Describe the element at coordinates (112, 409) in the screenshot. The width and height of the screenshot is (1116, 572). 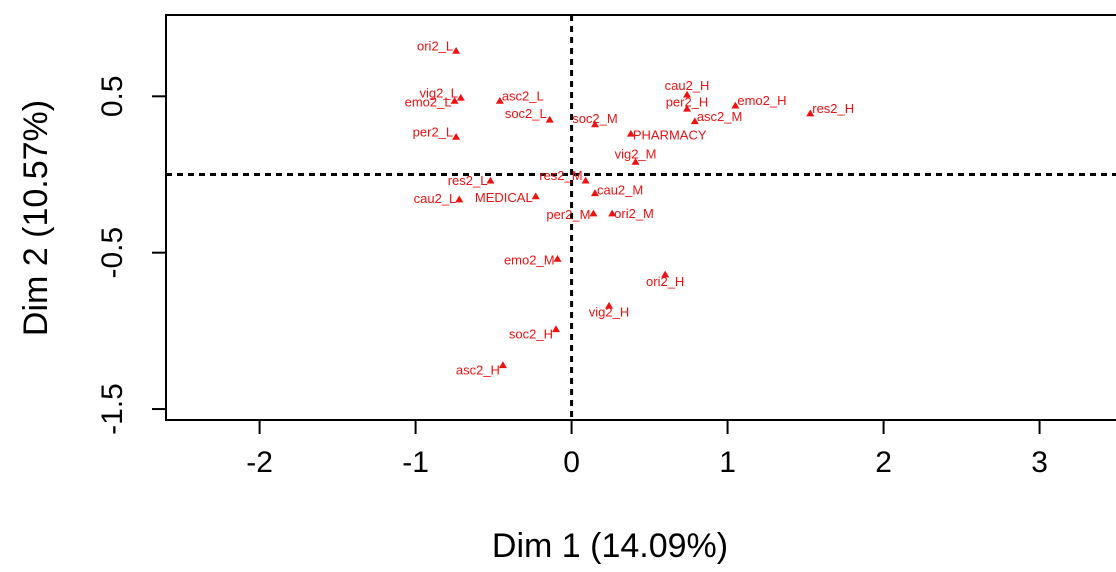
I see `y-tick-label: -1.5` at that location.